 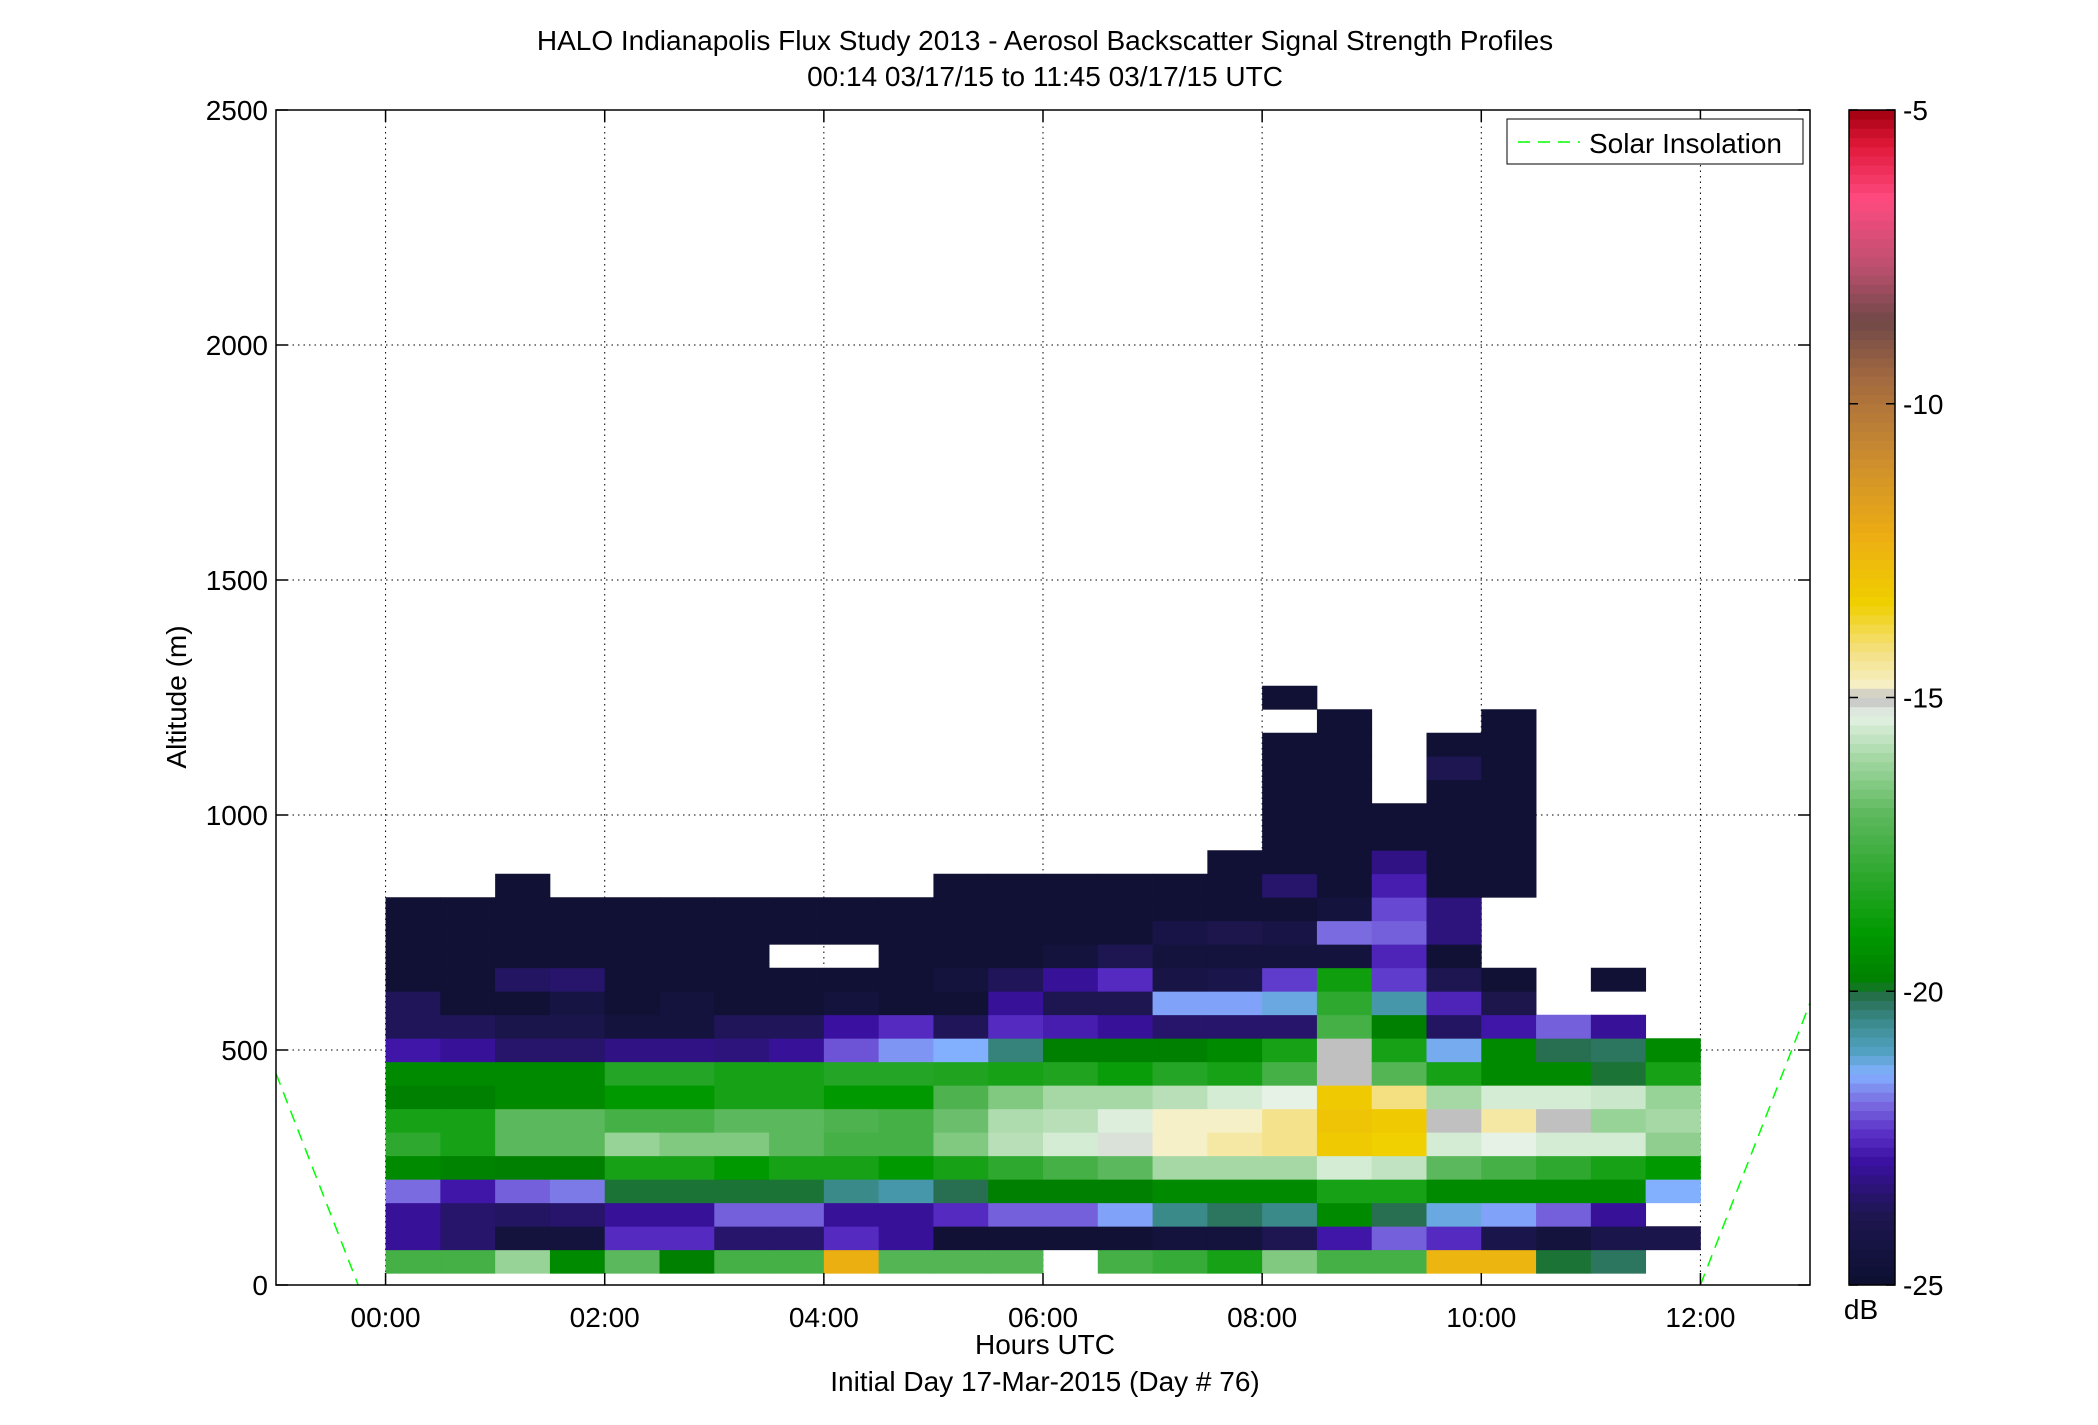 I want to click on x-tick-label: 08:00, so click(x=1262, y=1317).